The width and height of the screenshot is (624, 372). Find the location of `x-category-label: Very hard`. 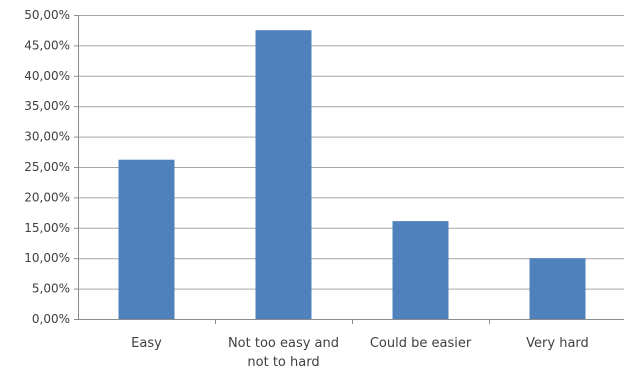

x-category-label: Very hard is located at coordinates (557, 343).